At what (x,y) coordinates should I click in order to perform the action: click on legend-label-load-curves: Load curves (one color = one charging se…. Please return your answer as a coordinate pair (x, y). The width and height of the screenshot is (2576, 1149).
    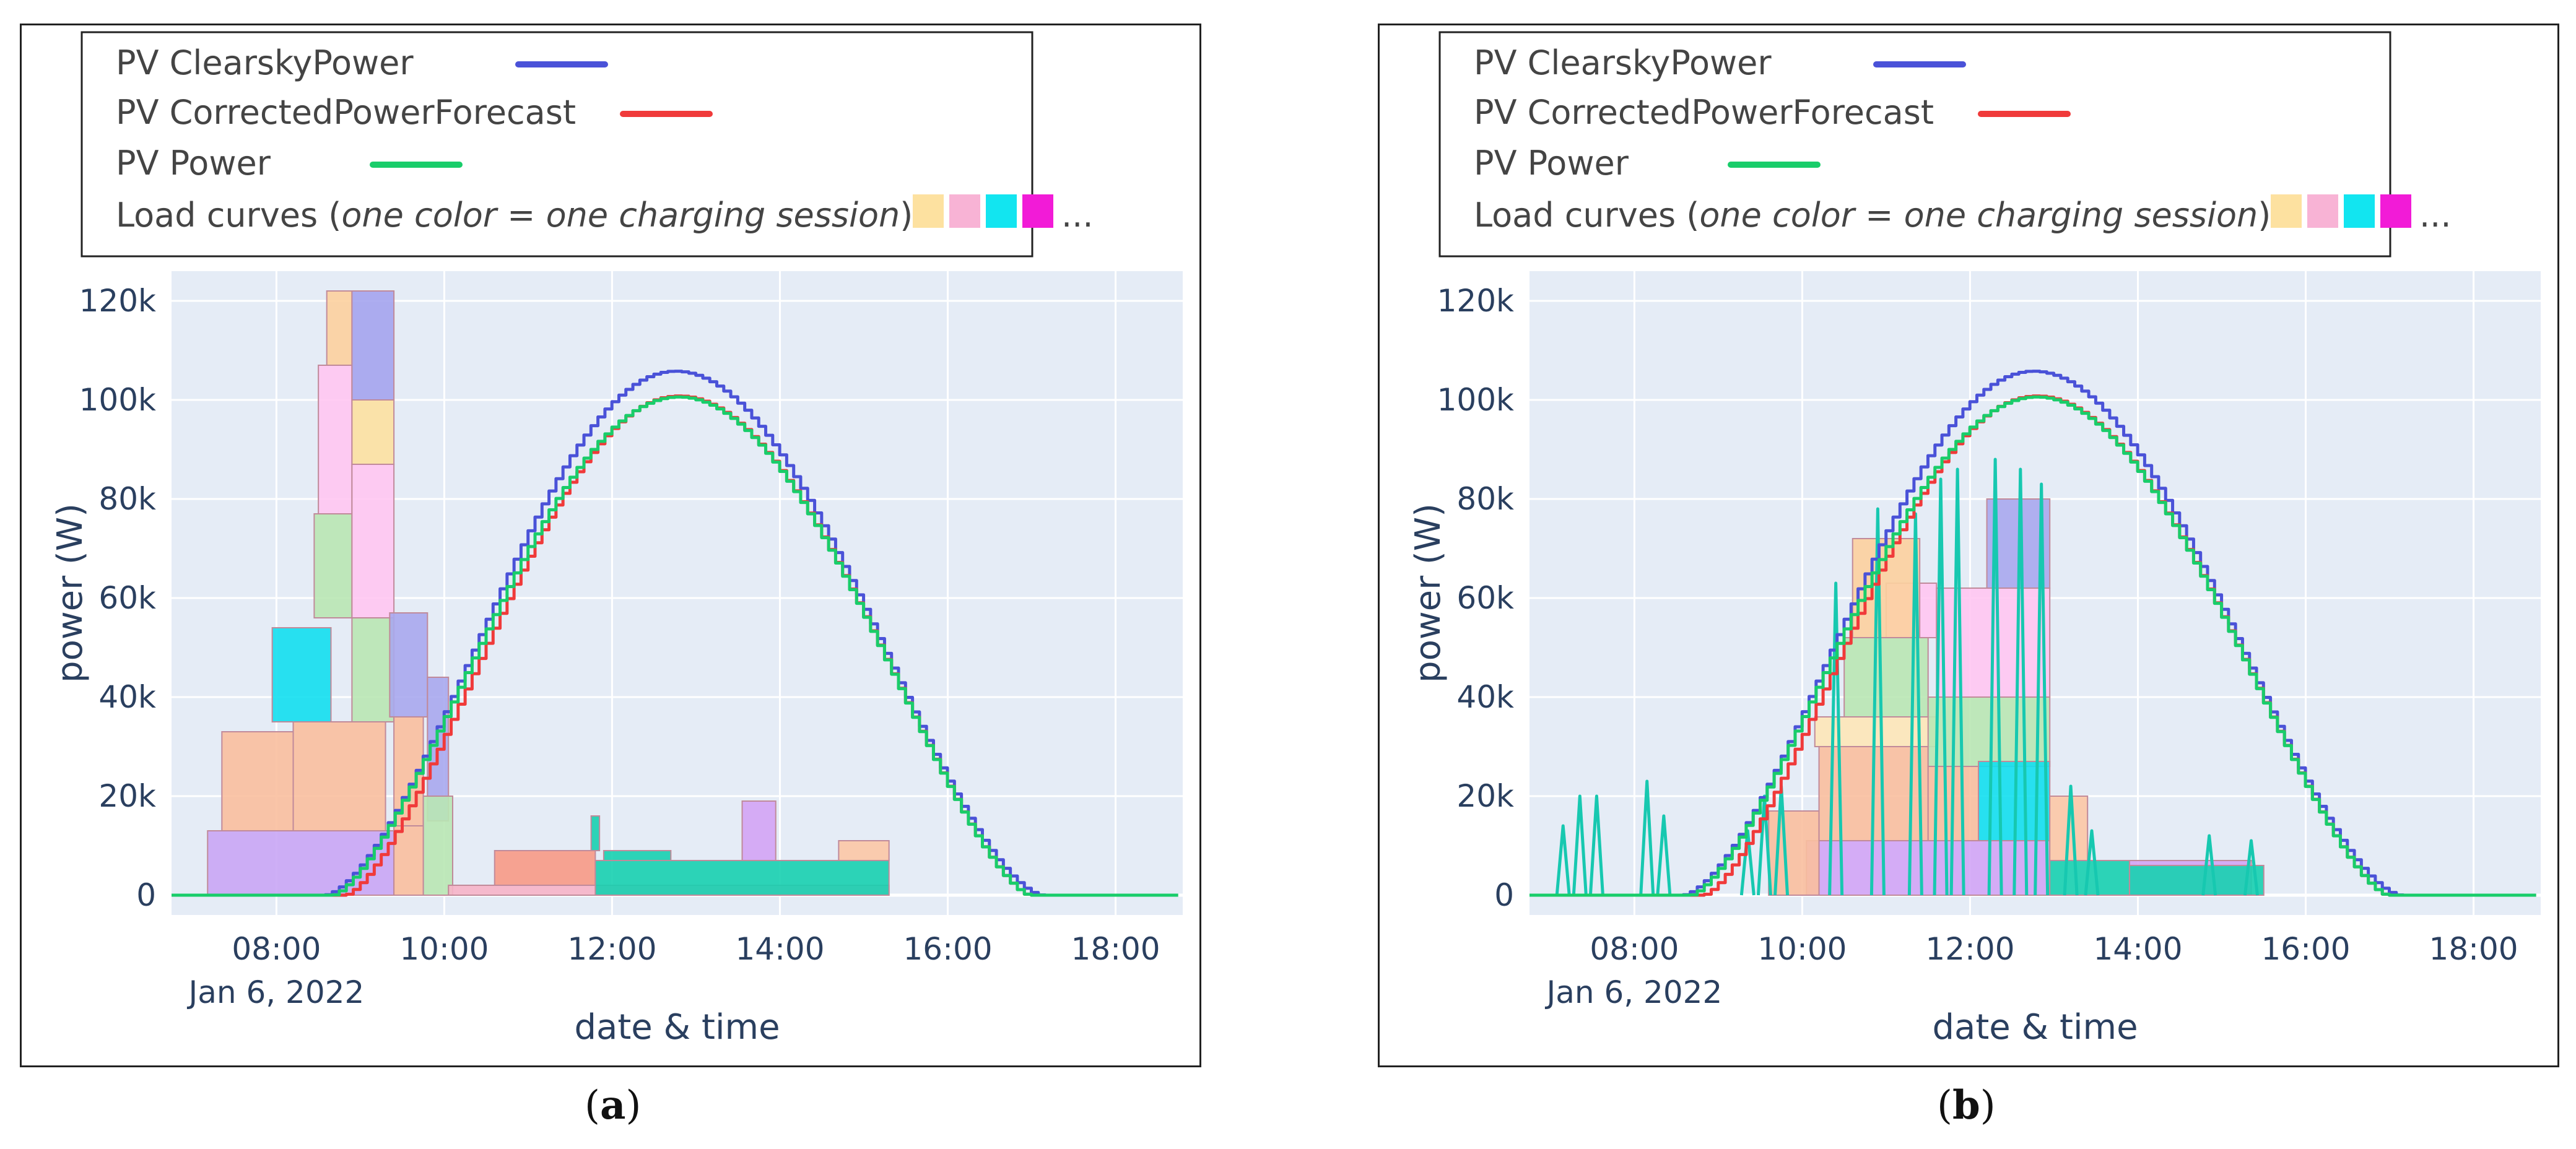
    Looking at the image, I should click on (1872, 215).